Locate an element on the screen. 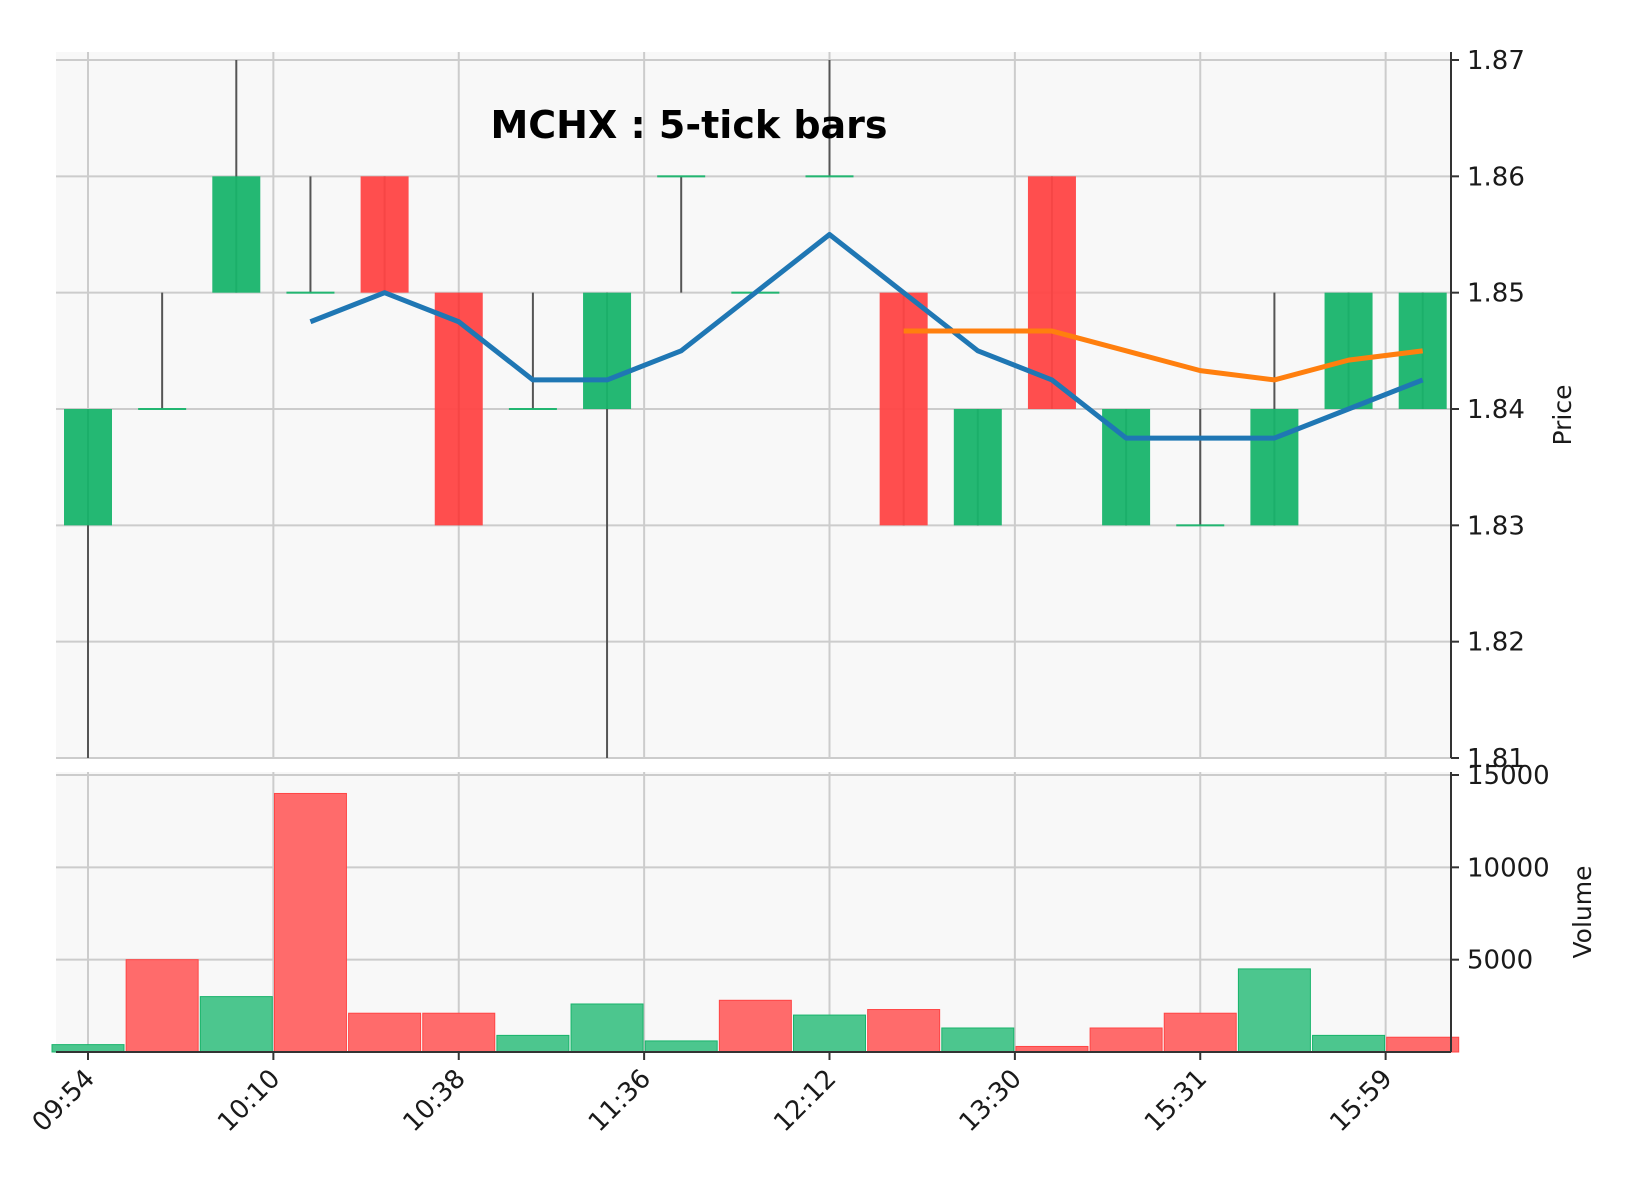 The height and width of the screenshot is (1192, 1642). x-tick-label: 10:10 is located at coordinates (249, 1101).